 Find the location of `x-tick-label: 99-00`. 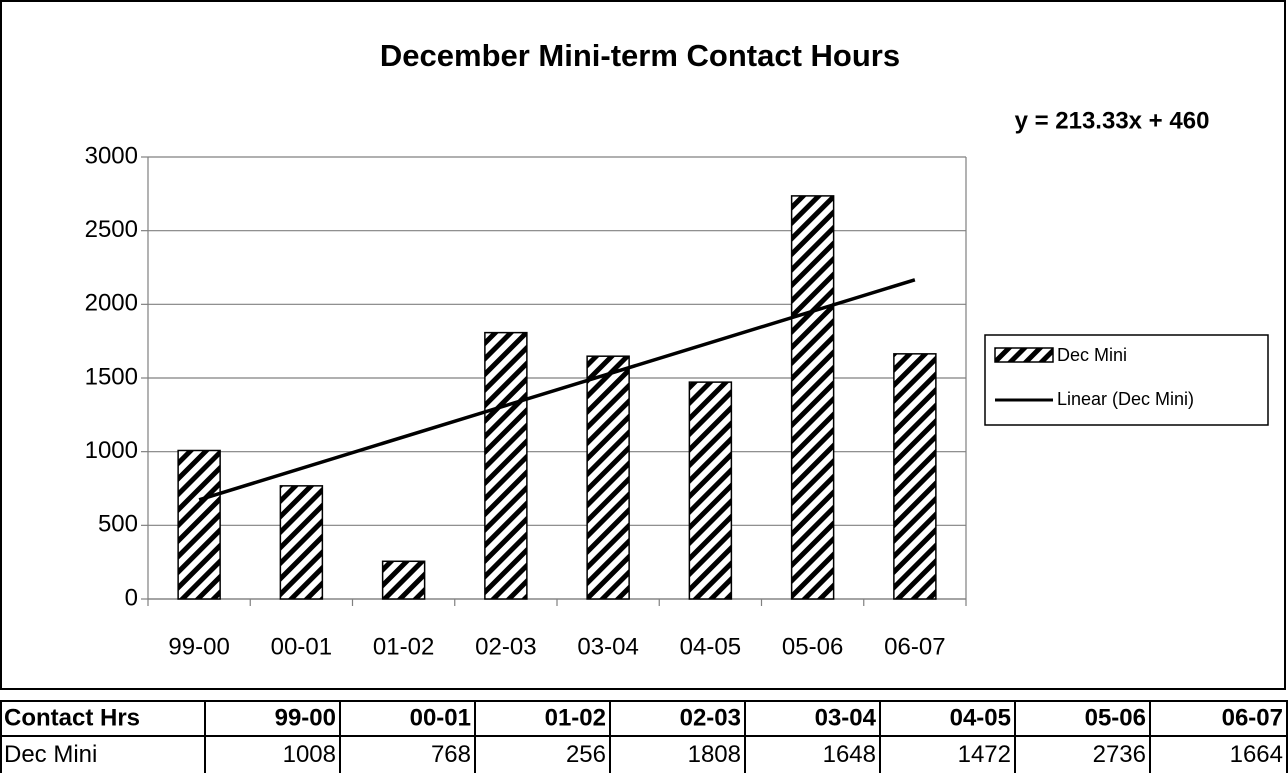

x-tick-label: 99-00 is located at coordinates (198, 646).